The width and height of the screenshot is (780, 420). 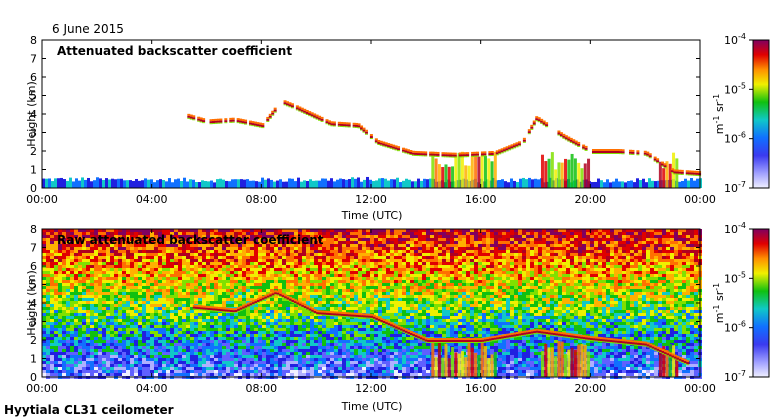 I want to click on precipitation-column, so click(x=556, y=178).